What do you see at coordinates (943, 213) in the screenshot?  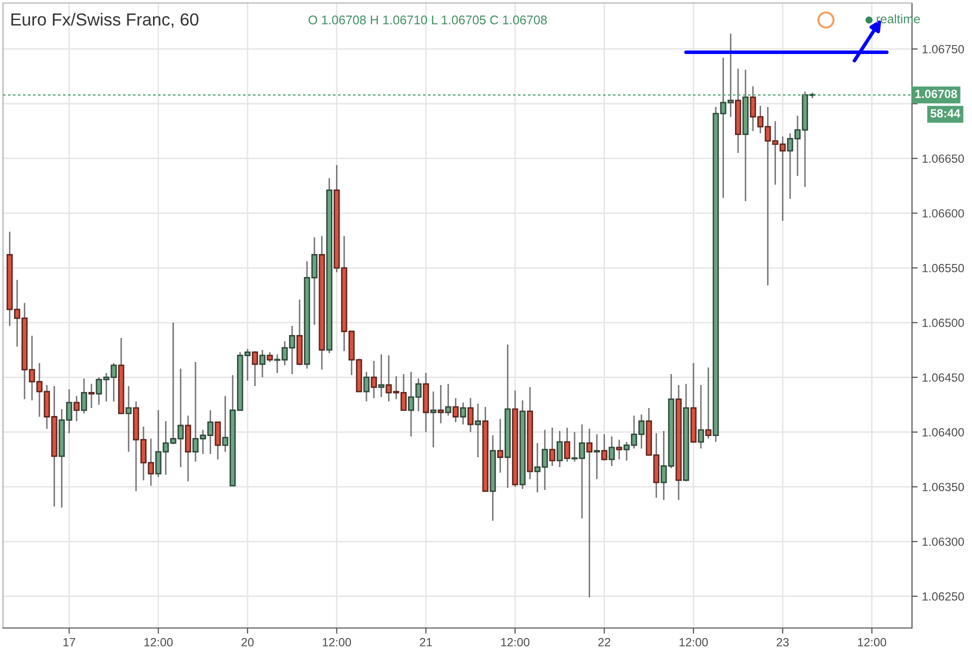 I see `y-tick-label: 1.06600` at bounding box center [943, 213].